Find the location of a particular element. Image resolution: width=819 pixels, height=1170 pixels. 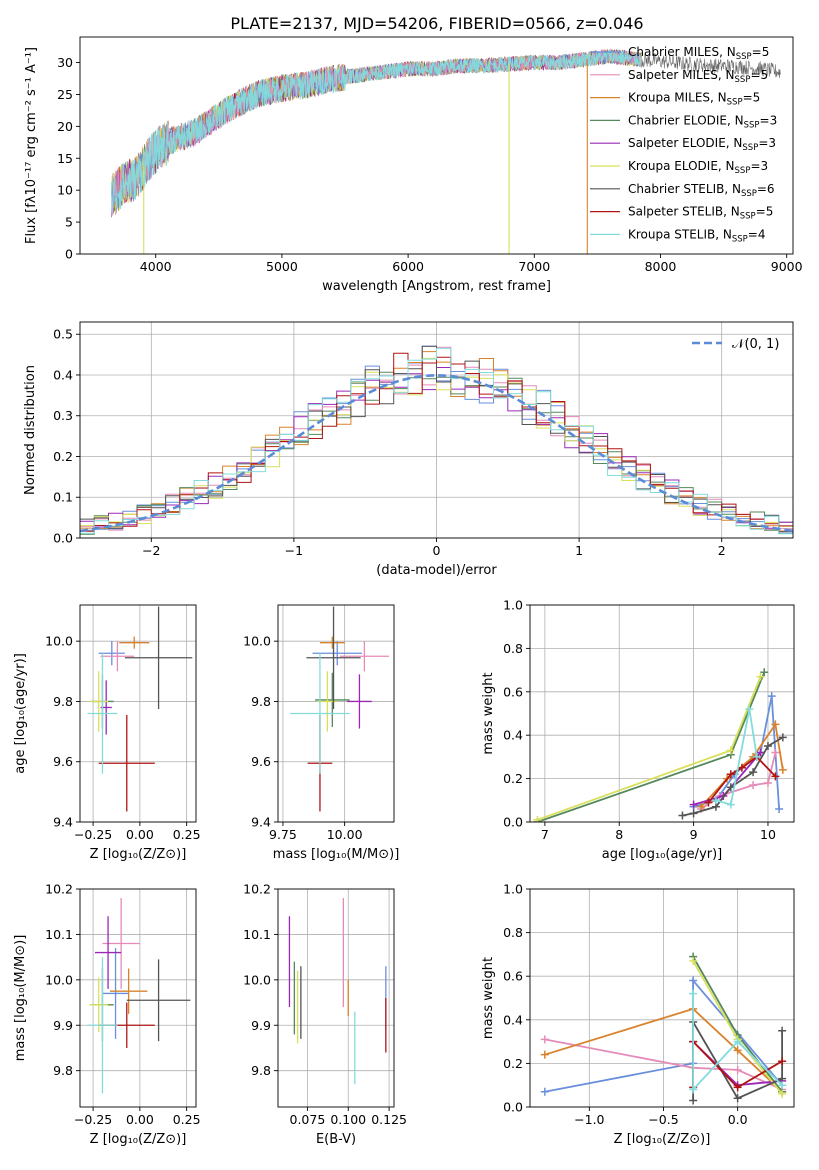

x-tick-label: 7 is located at coordinates (545, 834).